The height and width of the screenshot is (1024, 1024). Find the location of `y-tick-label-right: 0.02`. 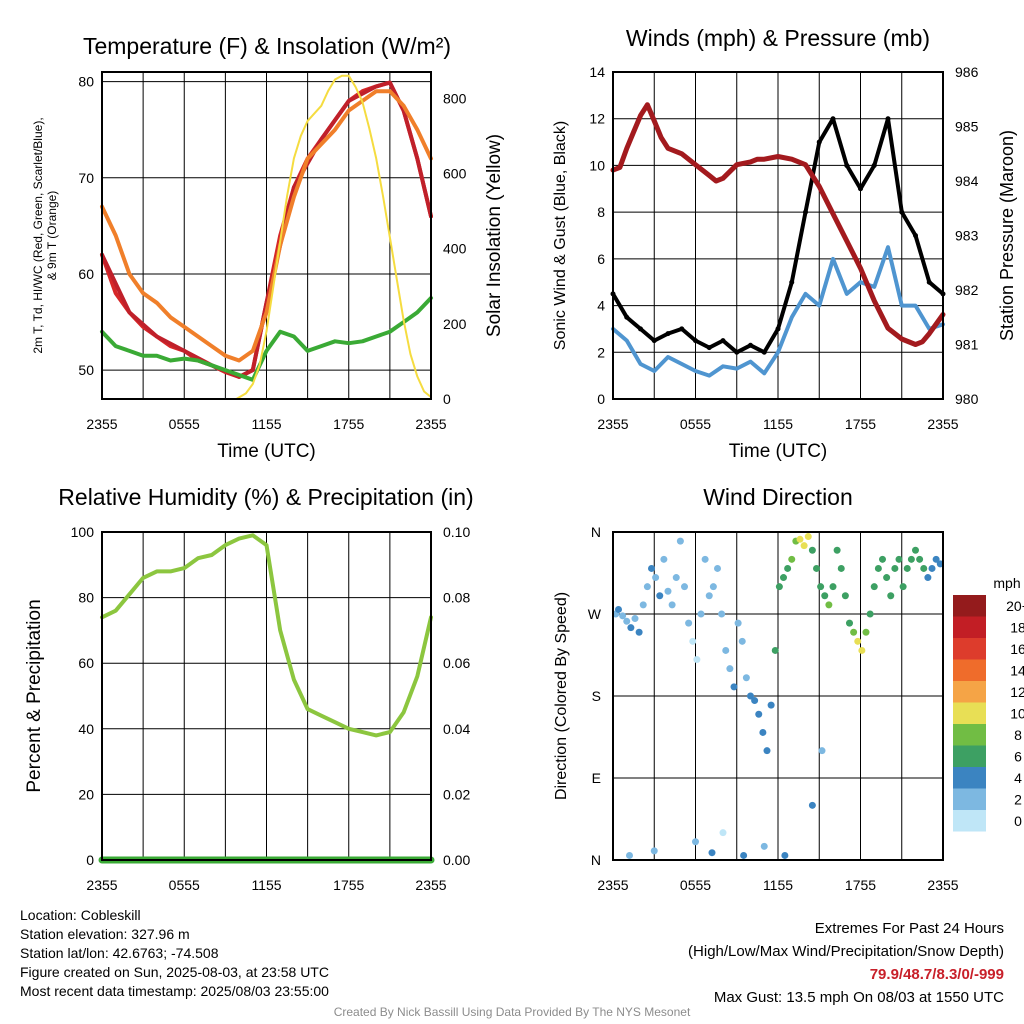

y-tick-label-right: 0.02 is located at coordinates (456, 794).